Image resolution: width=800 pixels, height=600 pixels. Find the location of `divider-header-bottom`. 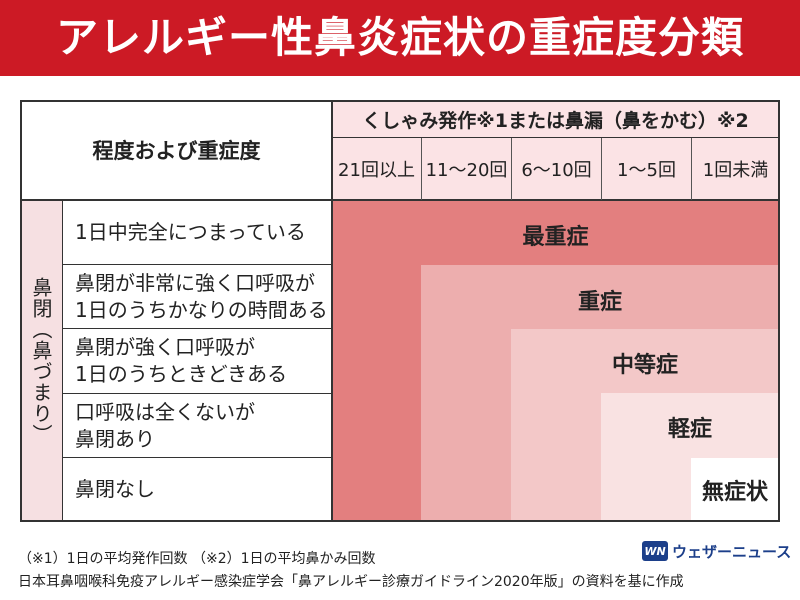

divider-header-bottom is located at coordinates (400, 200).